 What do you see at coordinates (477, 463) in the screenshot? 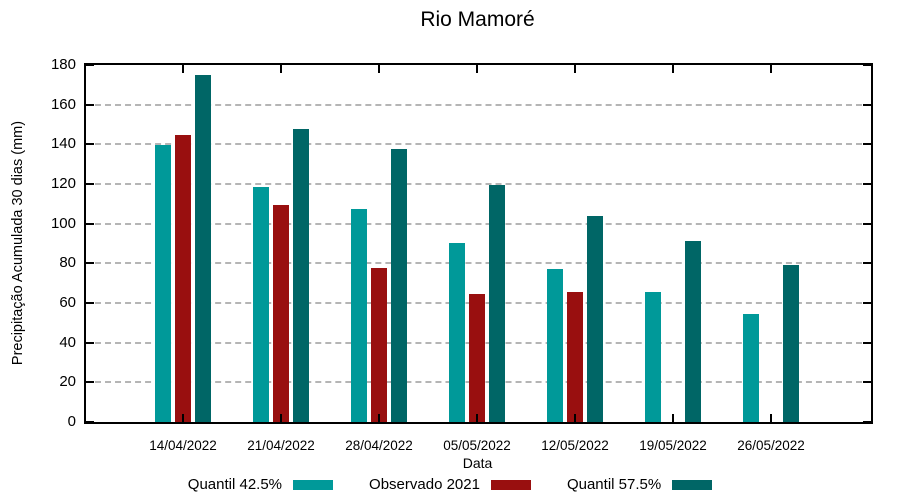
I see `x-axis-title: Data` at bounding box center [477, 463].